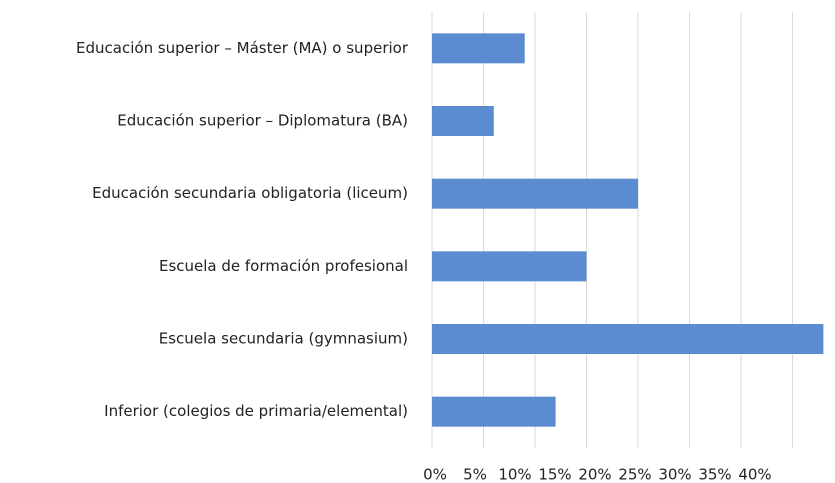 This screenshot has height=483, width=835. What do you see at coordinates (435, 474) in the screenshot?
I see `x-tick-label: 0%` at bounding box center [435, 474].